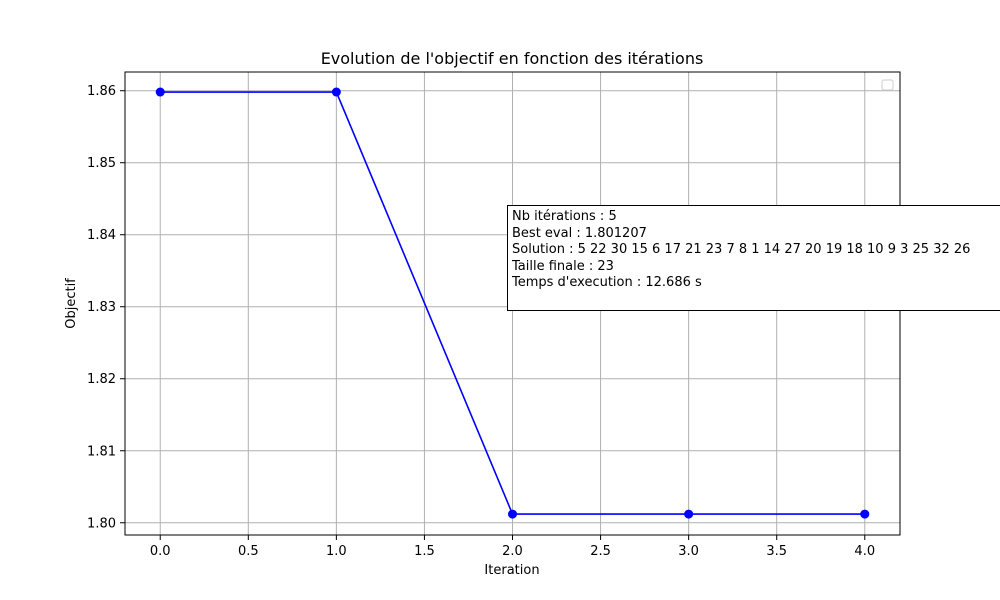 This screenshot has height=600, width=1000. What do you see at coordinates (511, 570) in the screenshot?
I see `x-axis-label: Iteration` at bounding box center [511, 570].